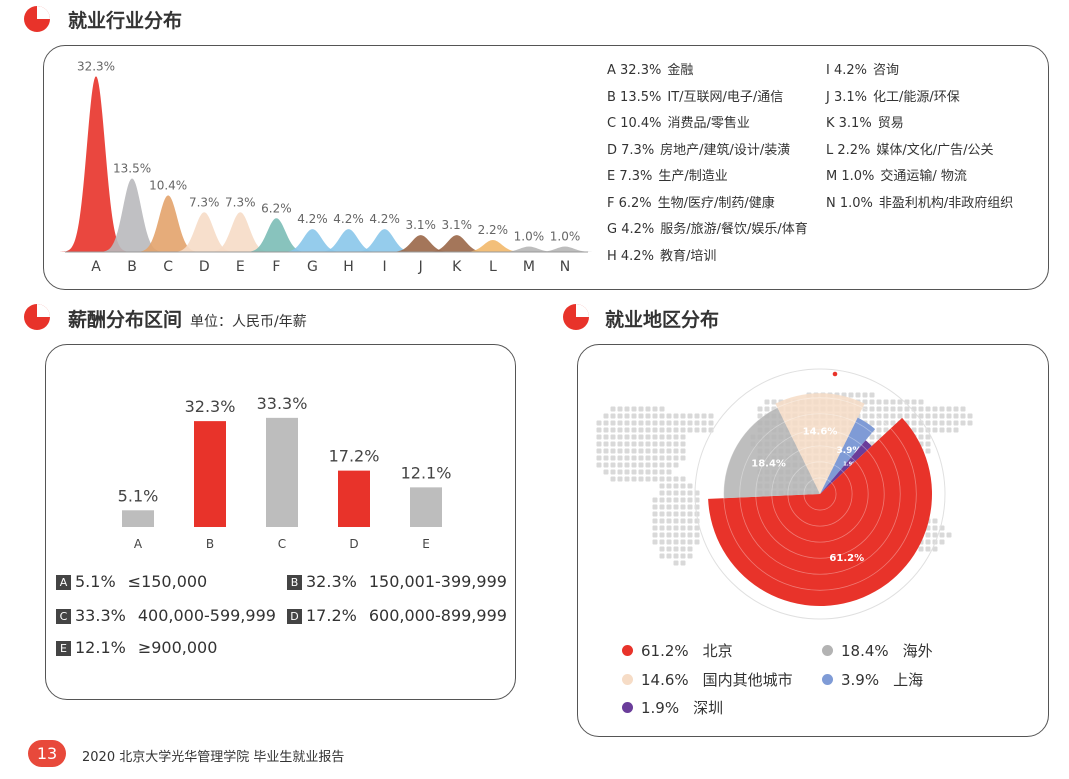 The width and height of the screenshot is (1069, 779). Describe the element at coordinates (282, 472) in the screenshot. I see `bar-C` at that location.